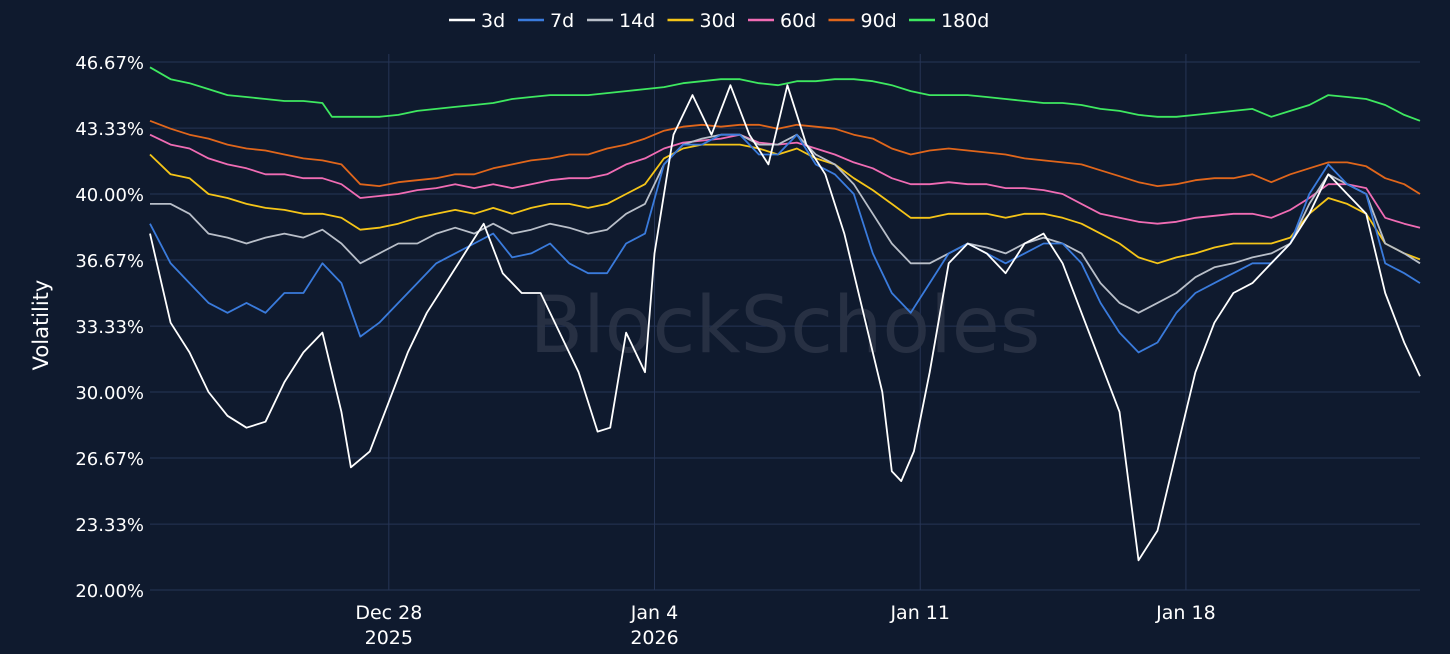 The height and width of the screenshot is (654, 1450). Describe the element at coordinates (389, 638) in the screenshot. I see `x-tick-year-label: 2025` at that location.